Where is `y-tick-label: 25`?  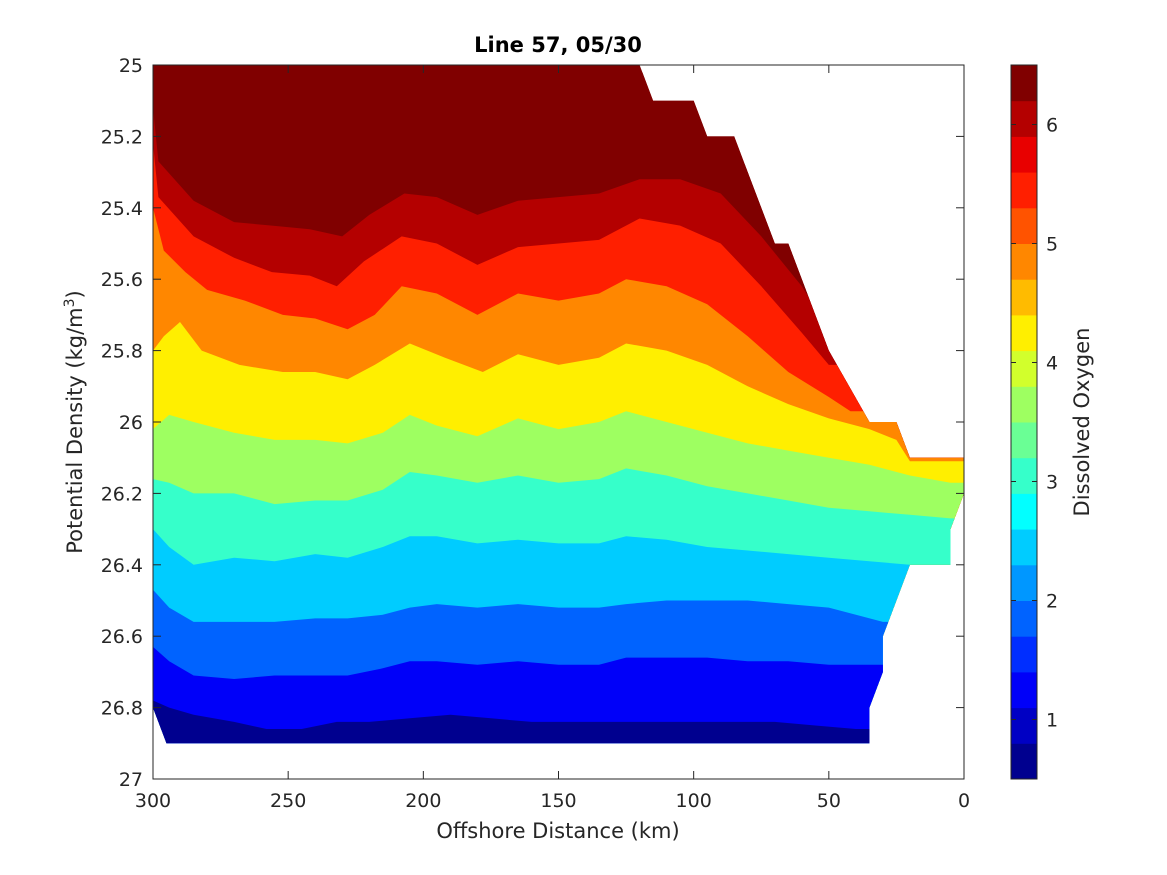
y-tick-label: 25 is located at coordinates (131, 66).